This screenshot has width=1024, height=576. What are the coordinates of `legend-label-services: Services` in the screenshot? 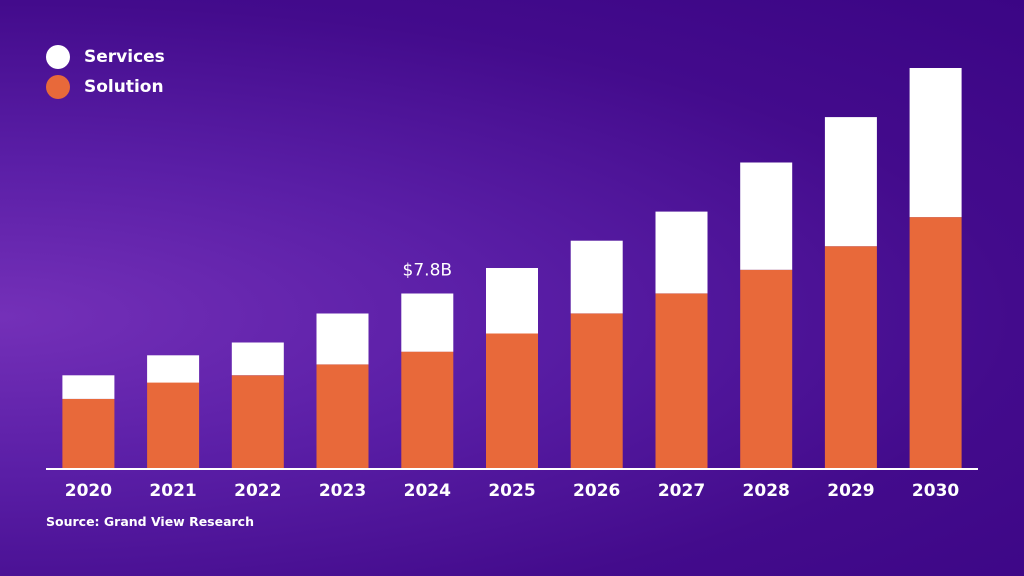 It's located at (124, 57).